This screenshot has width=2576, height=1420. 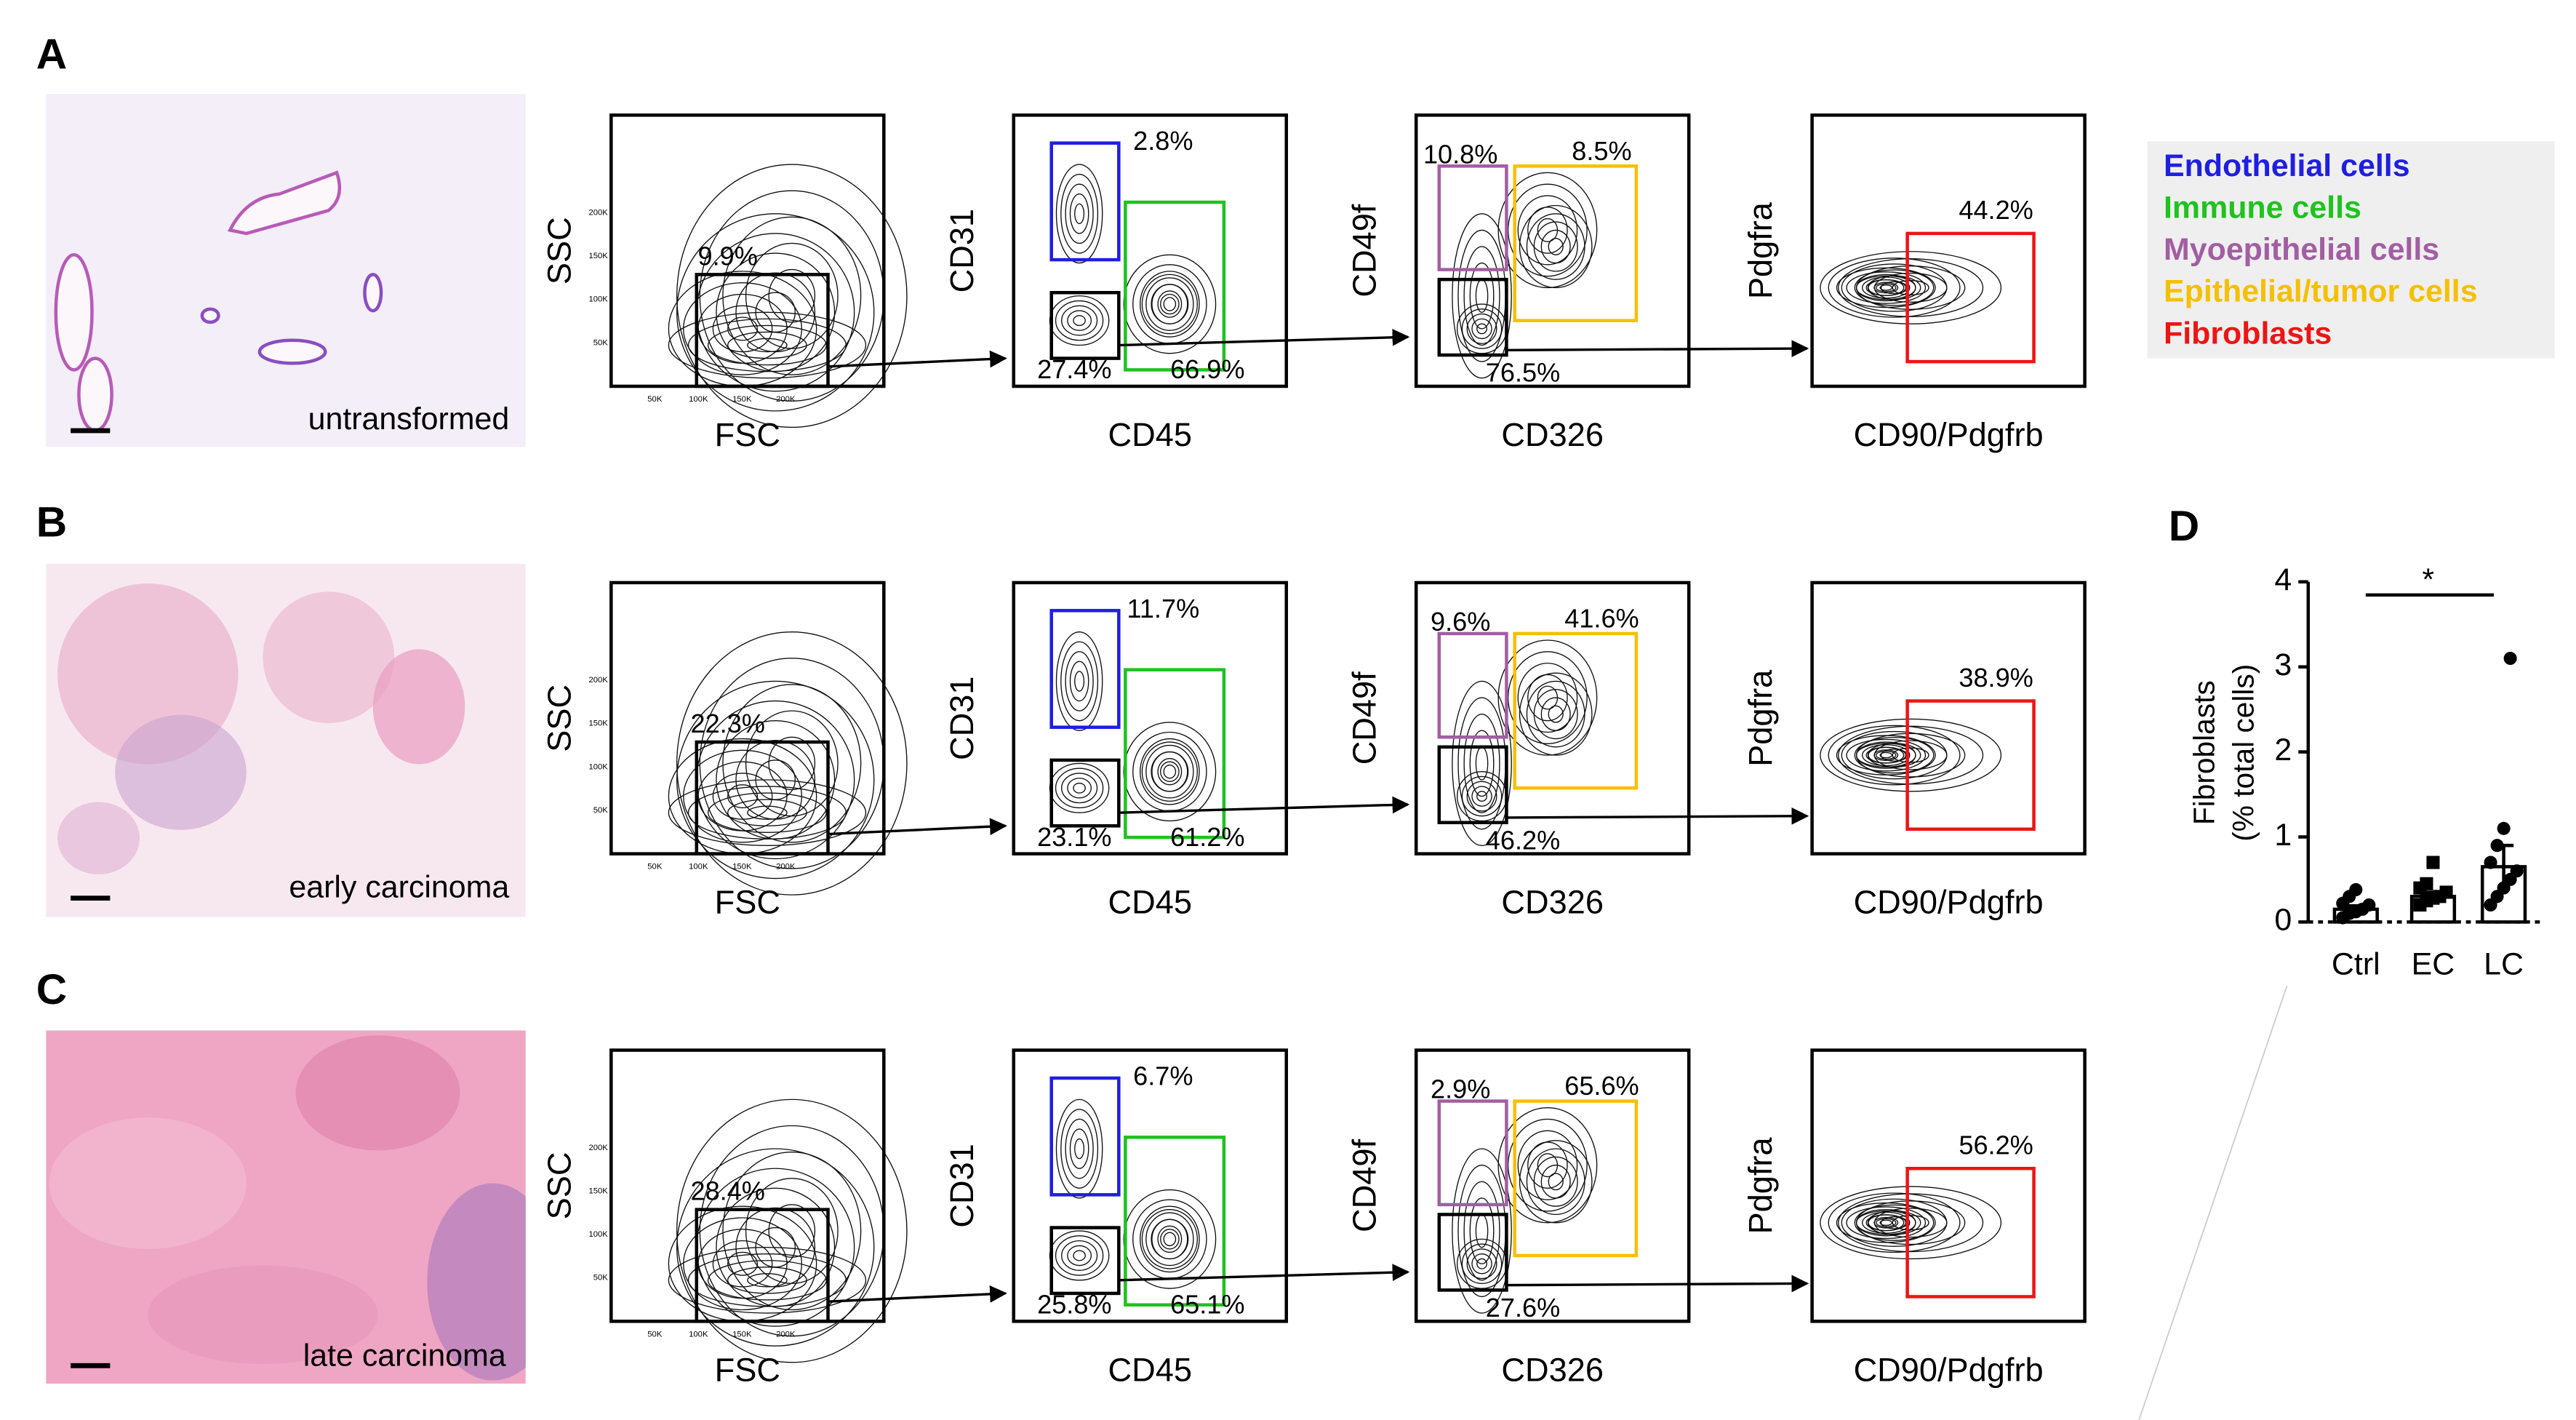 I want to click on gate-percent: 6.7%, so click(x=1163, y=1076).